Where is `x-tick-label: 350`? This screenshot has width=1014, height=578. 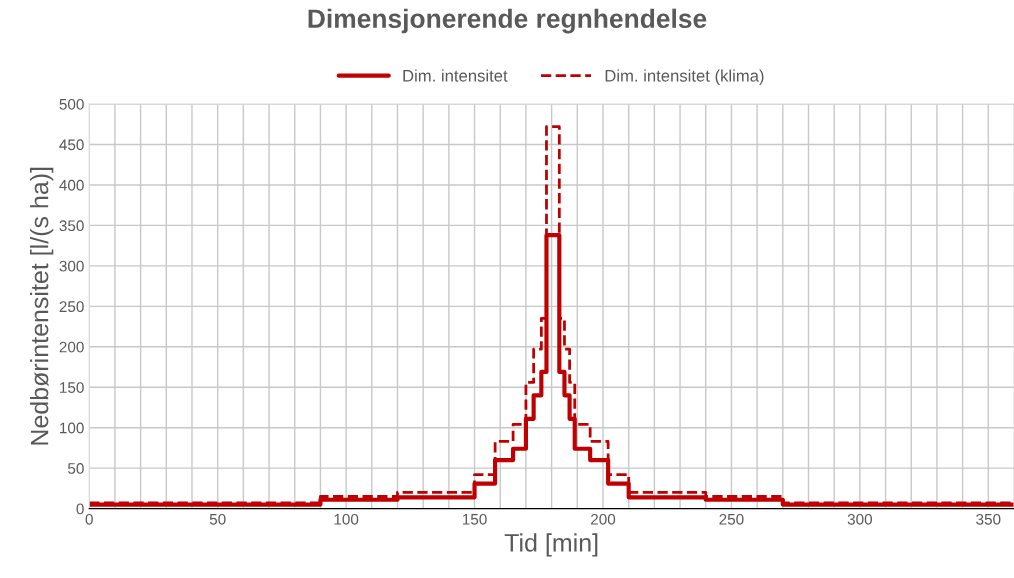
x-tick-label: 350 is located at coordinates (988, 519).